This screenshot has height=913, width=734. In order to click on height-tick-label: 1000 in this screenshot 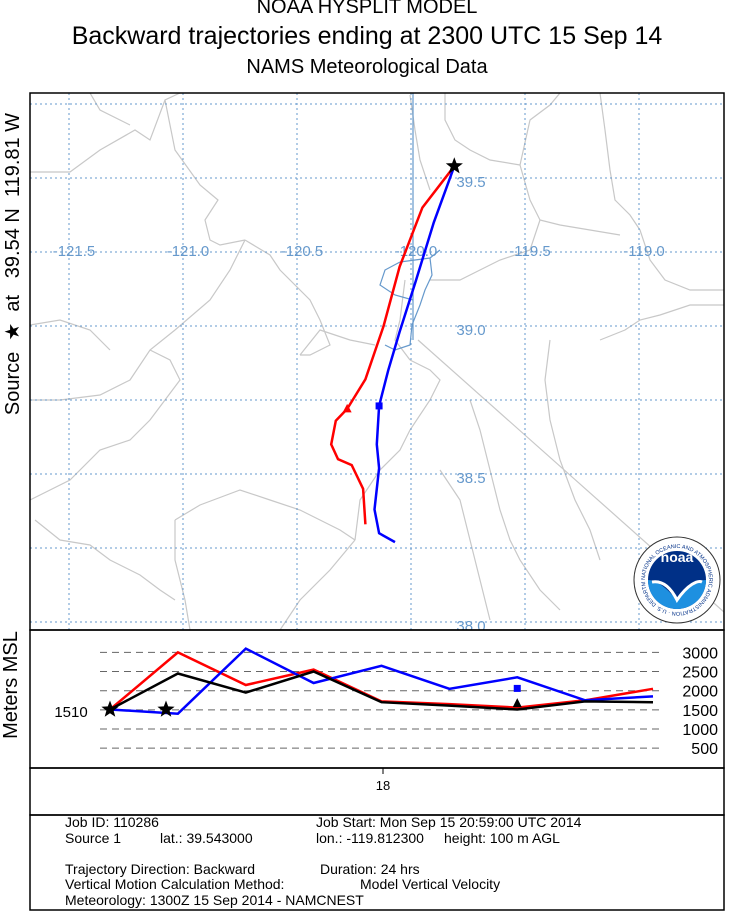, I will do `click(700, 730)`.